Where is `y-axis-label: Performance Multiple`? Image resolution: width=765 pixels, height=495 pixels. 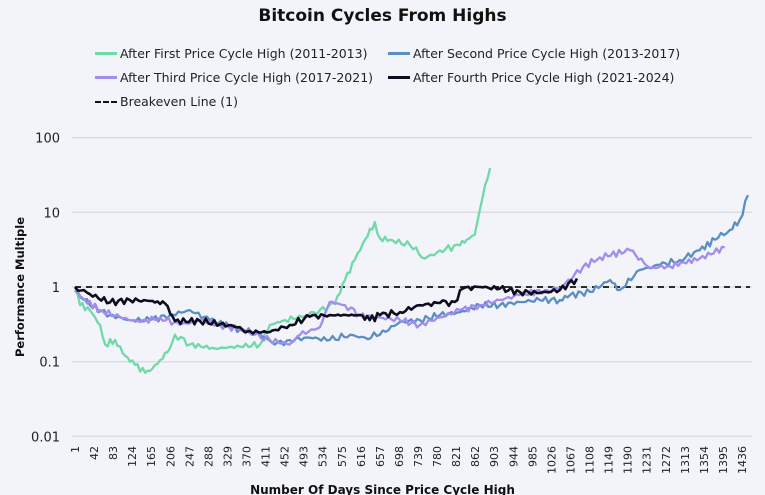
y-axis-label: Performance Multiple is located at coordinates (20, 286).